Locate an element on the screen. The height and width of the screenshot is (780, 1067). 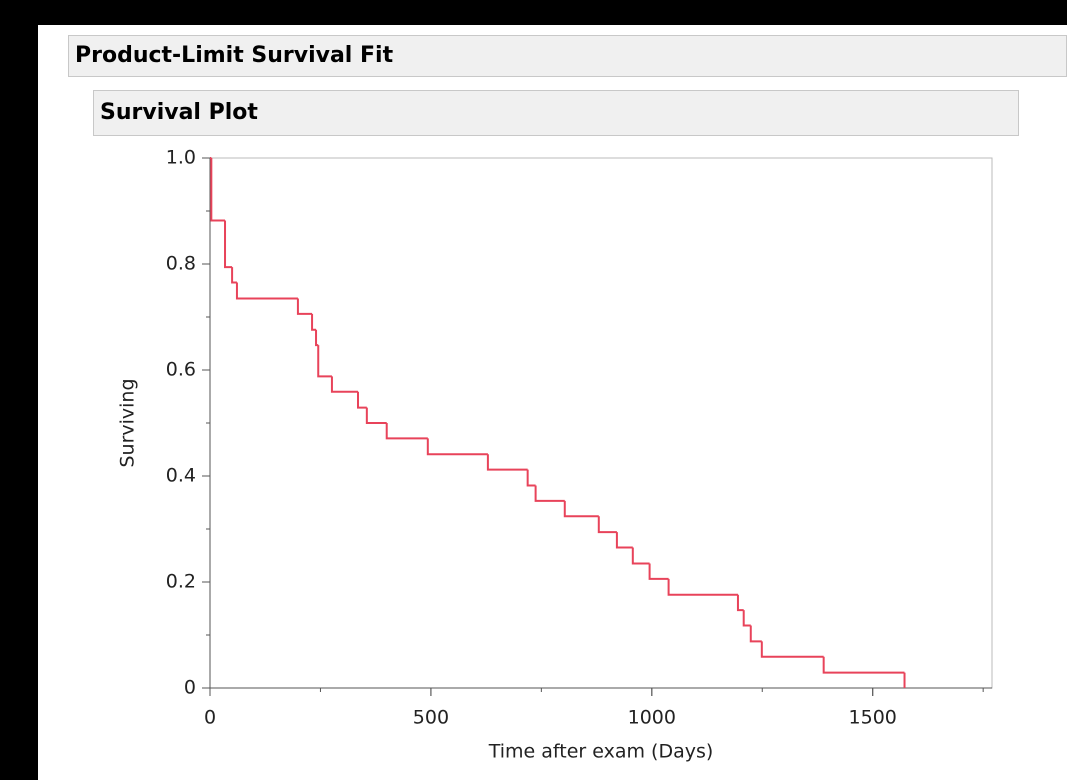
y-tick-label: 0.6 is located at coordinates (181, 370).